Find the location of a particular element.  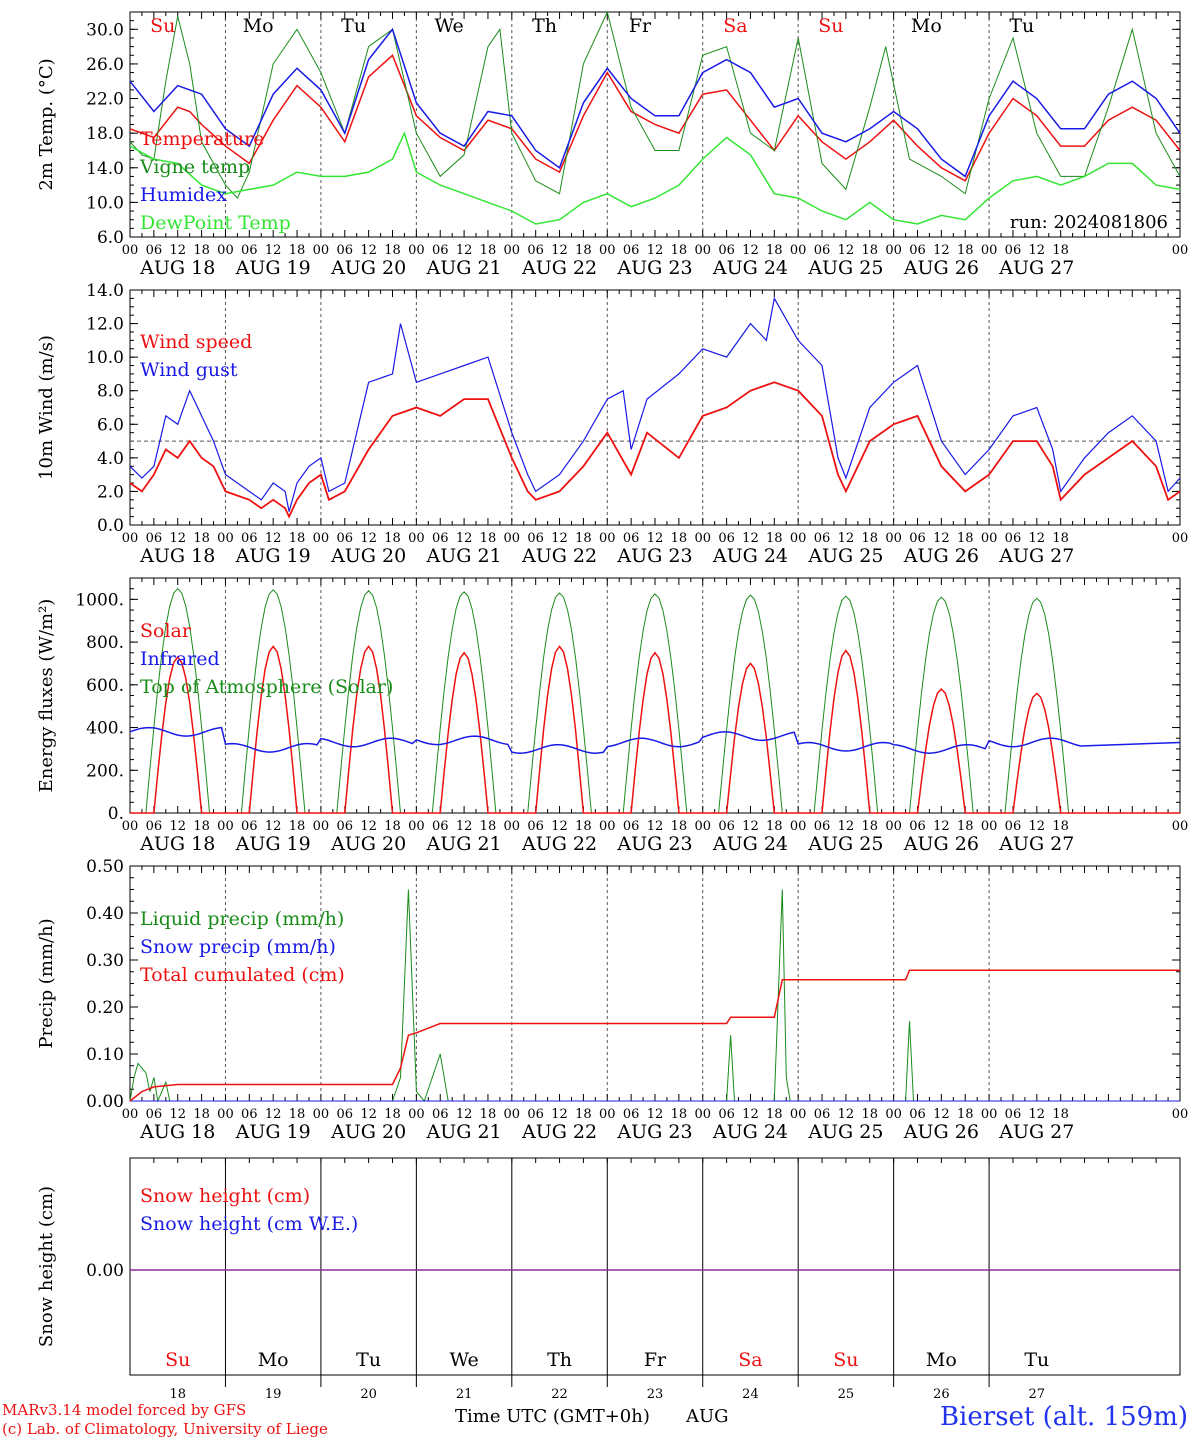

day-label: AUG 20 is located at coordinates (368, 556).